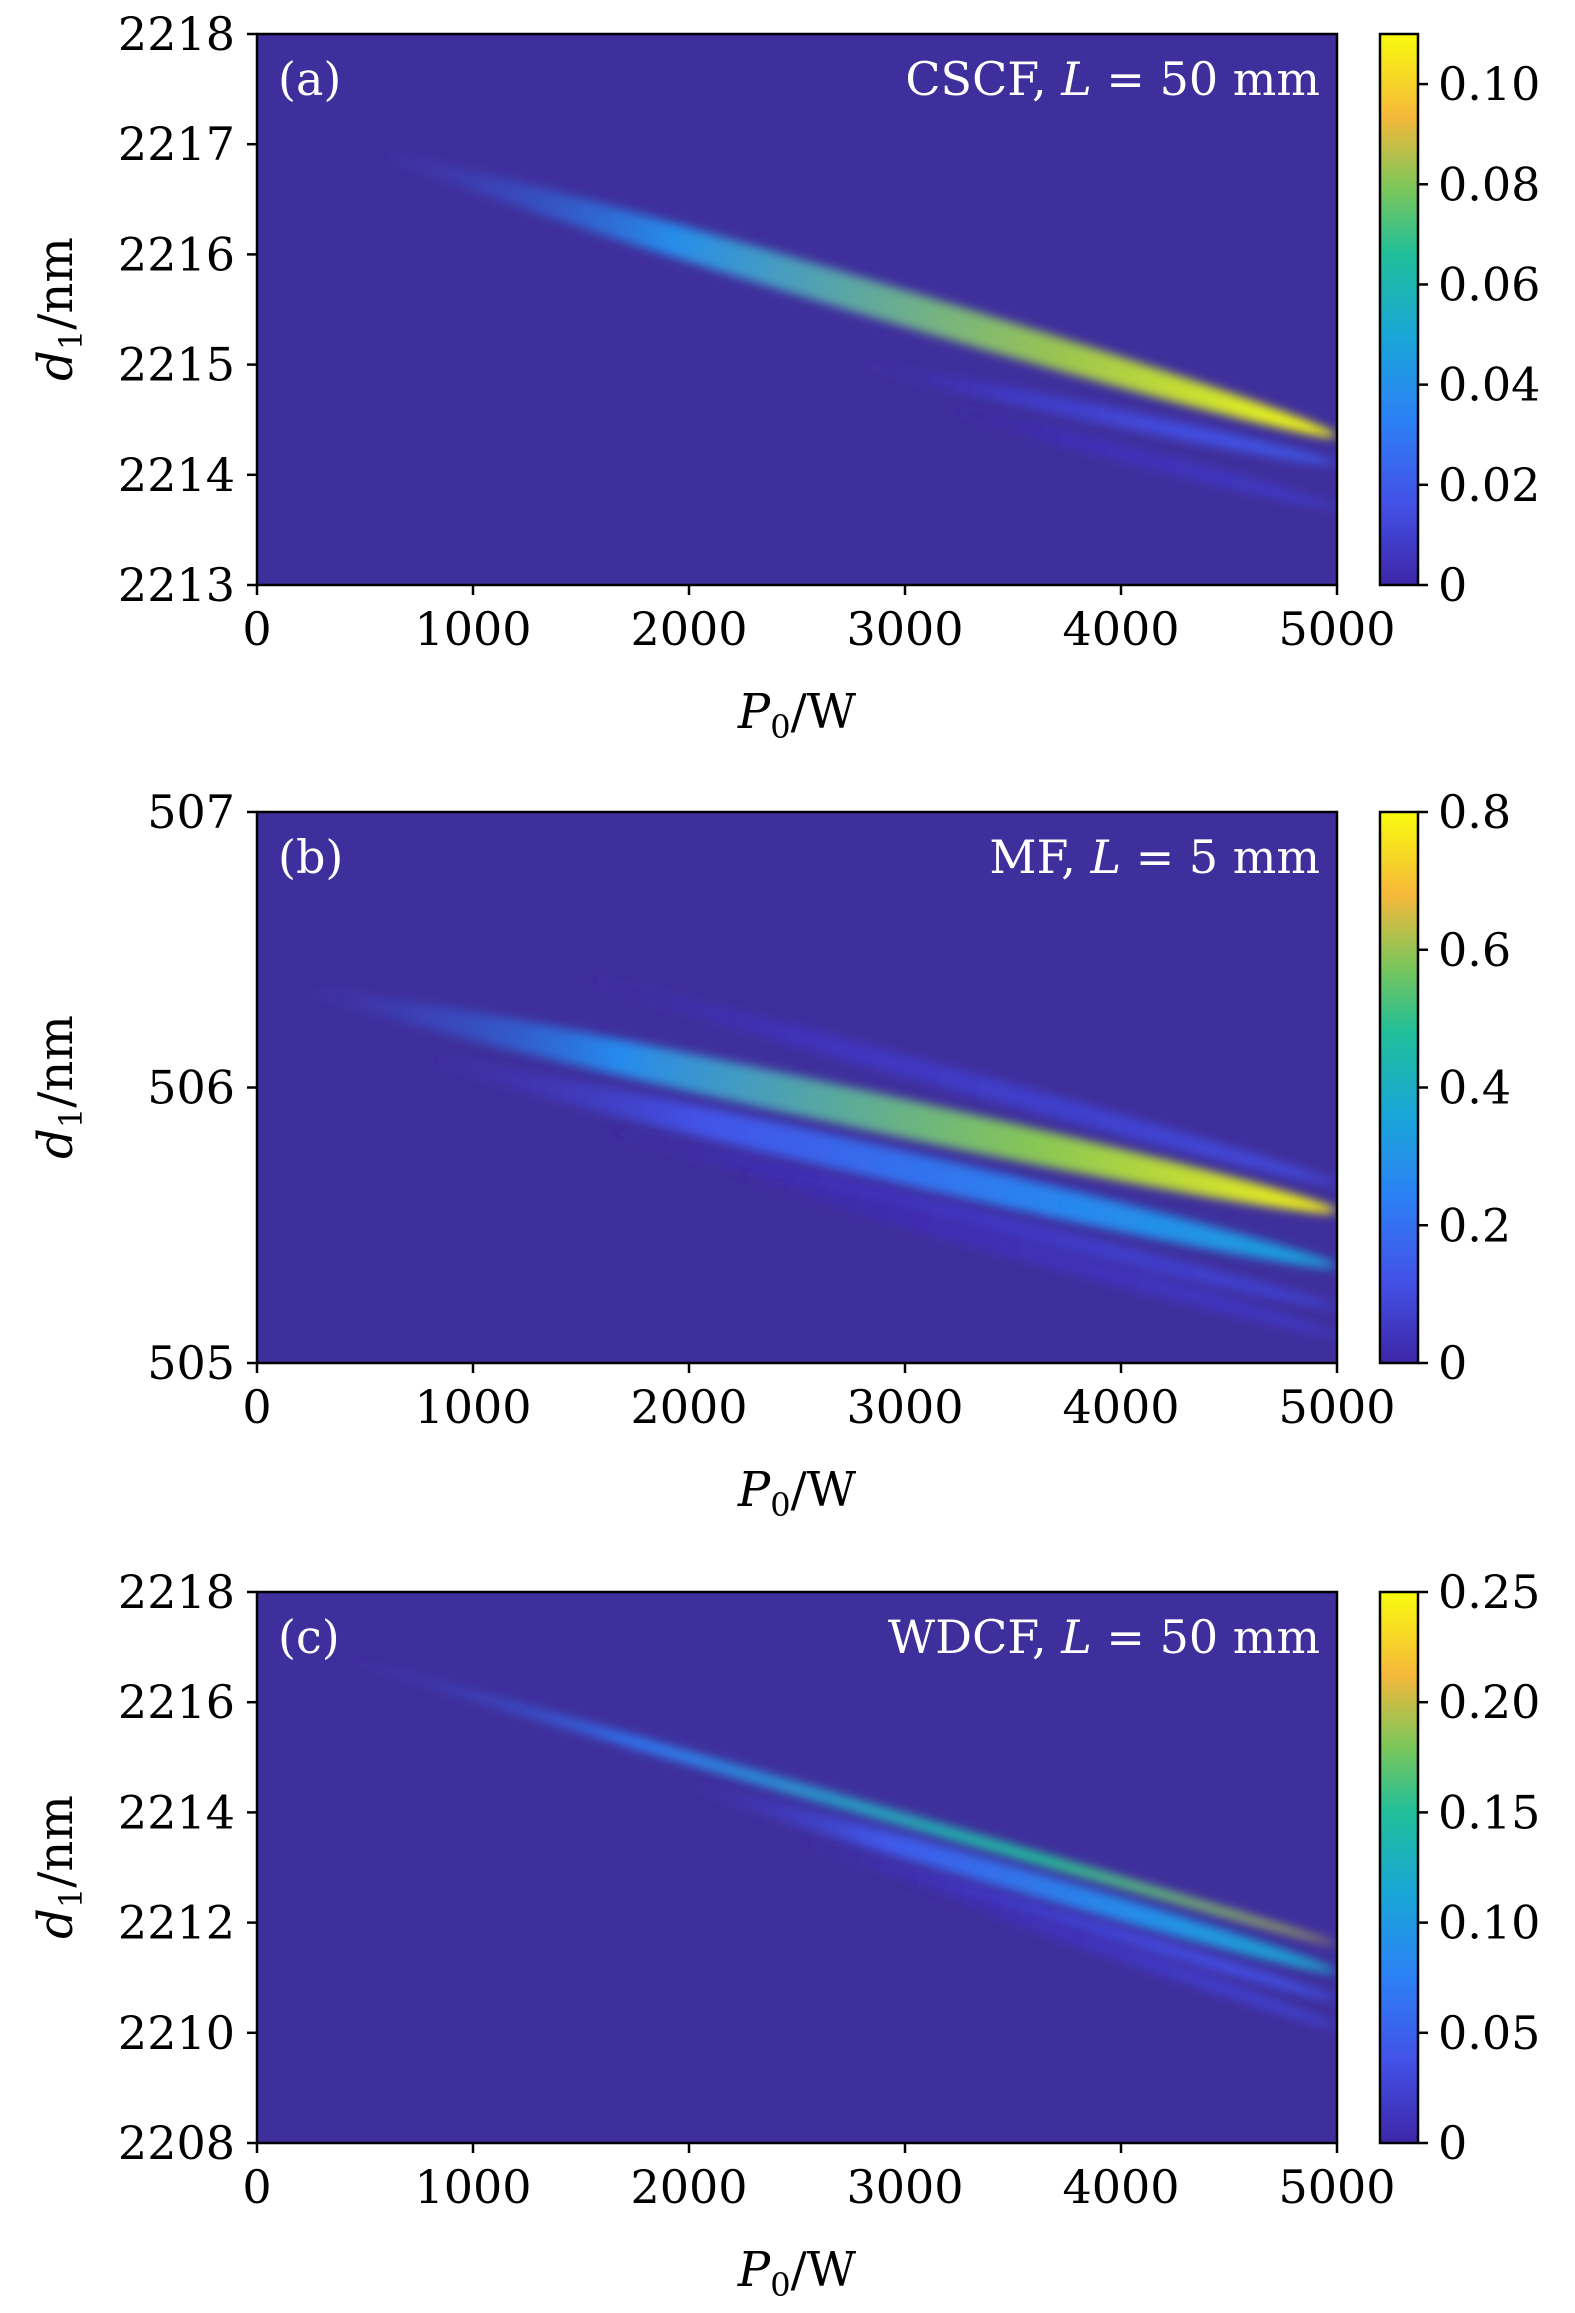 The width and height of the screenshot is (1575, 2313). What do you see at coordinates (1154, 857) in the screenshot?
I see `panel-annotation: MF, L = 5 mm` at bounding box center [1154, 857].